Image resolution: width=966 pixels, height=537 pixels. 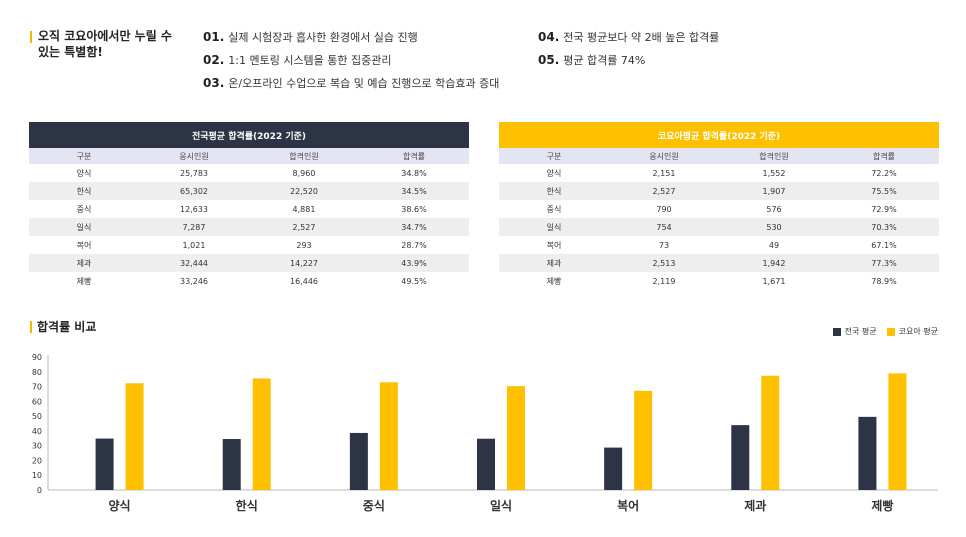 What do you see at coordinates (84, 156) in the screenshot?
I see `column-header: 구분` at bounding box center [84, 156].